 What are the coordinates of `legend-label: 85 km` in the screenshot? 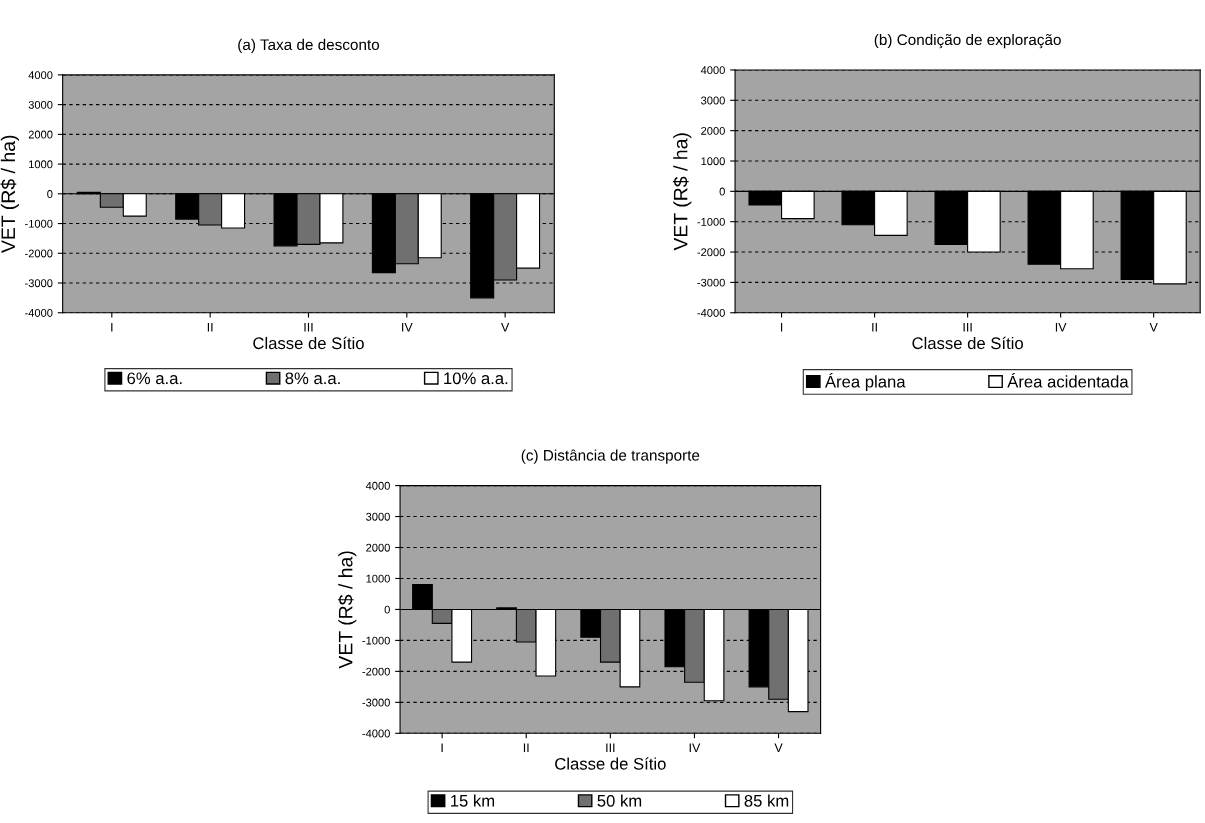 It's located at (766, 800).